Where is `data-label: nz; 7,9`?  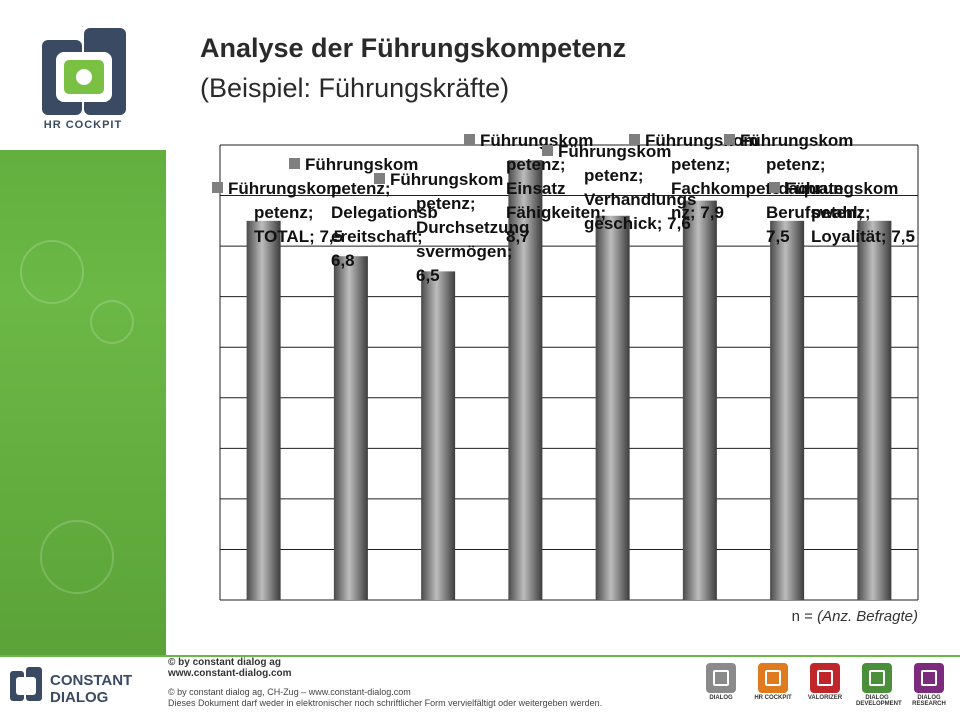 data-label: nz; 7,9 is located at coordinates (697, 212).